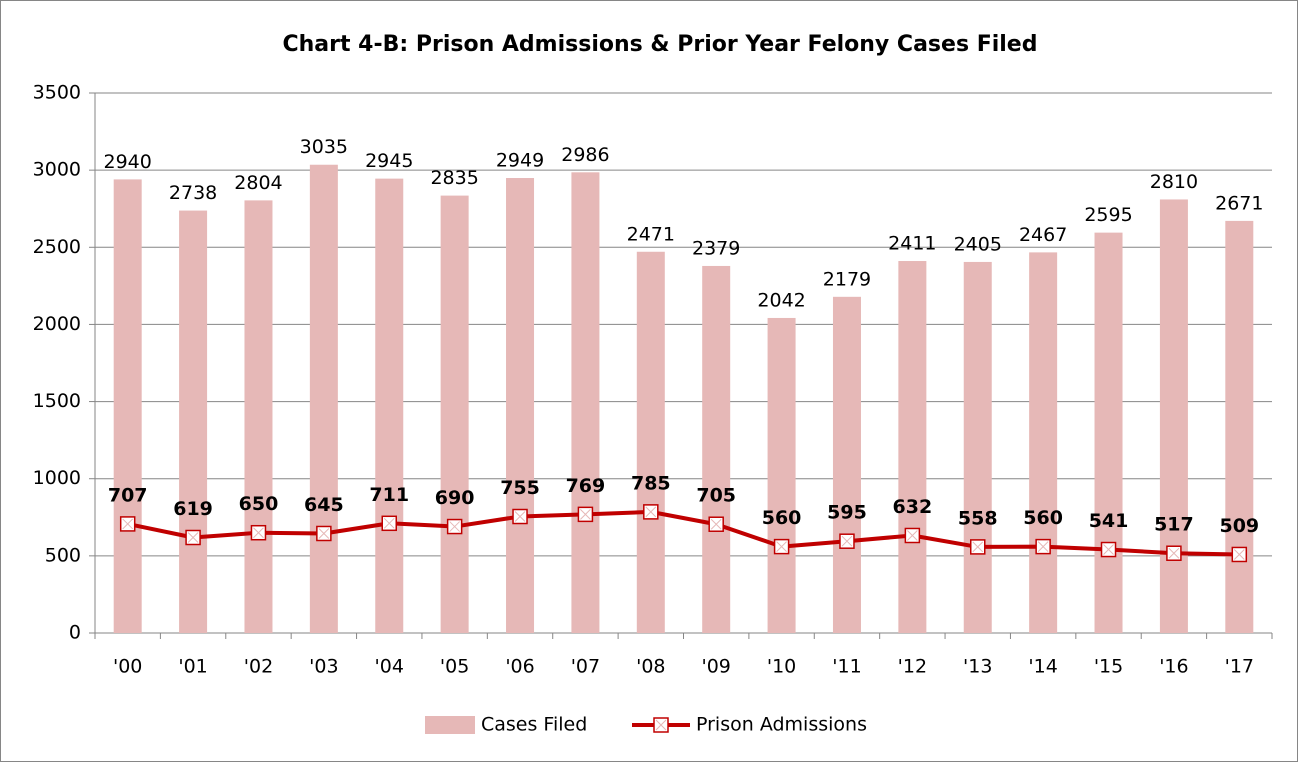  Describe the element at coordinates (128, 162) in the screenshot. I see `bar-value-label: 2940` at that location.